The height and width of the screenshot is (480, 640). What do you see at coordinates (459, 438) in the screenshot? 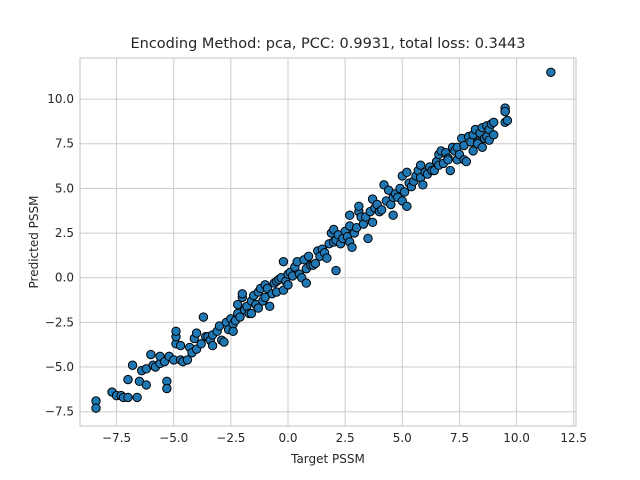
I see `x-tick-label: 7.5` at bounding box center [459, 438].